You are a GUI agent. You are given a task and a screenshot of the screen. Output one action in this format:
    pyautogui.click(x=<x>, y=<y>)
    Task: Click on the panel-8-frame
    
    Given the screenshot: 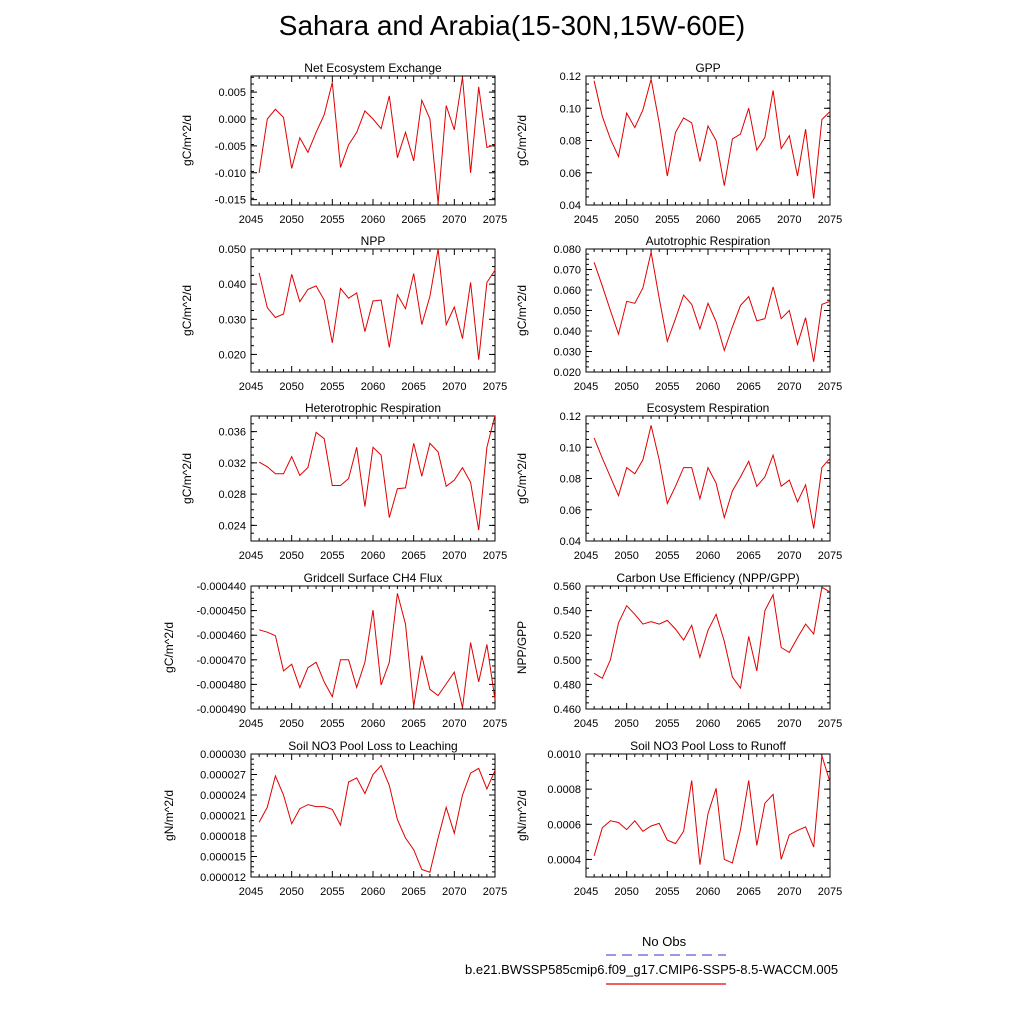 What is the action you would take?
    pyautogui.click(x=708, y=647)
    